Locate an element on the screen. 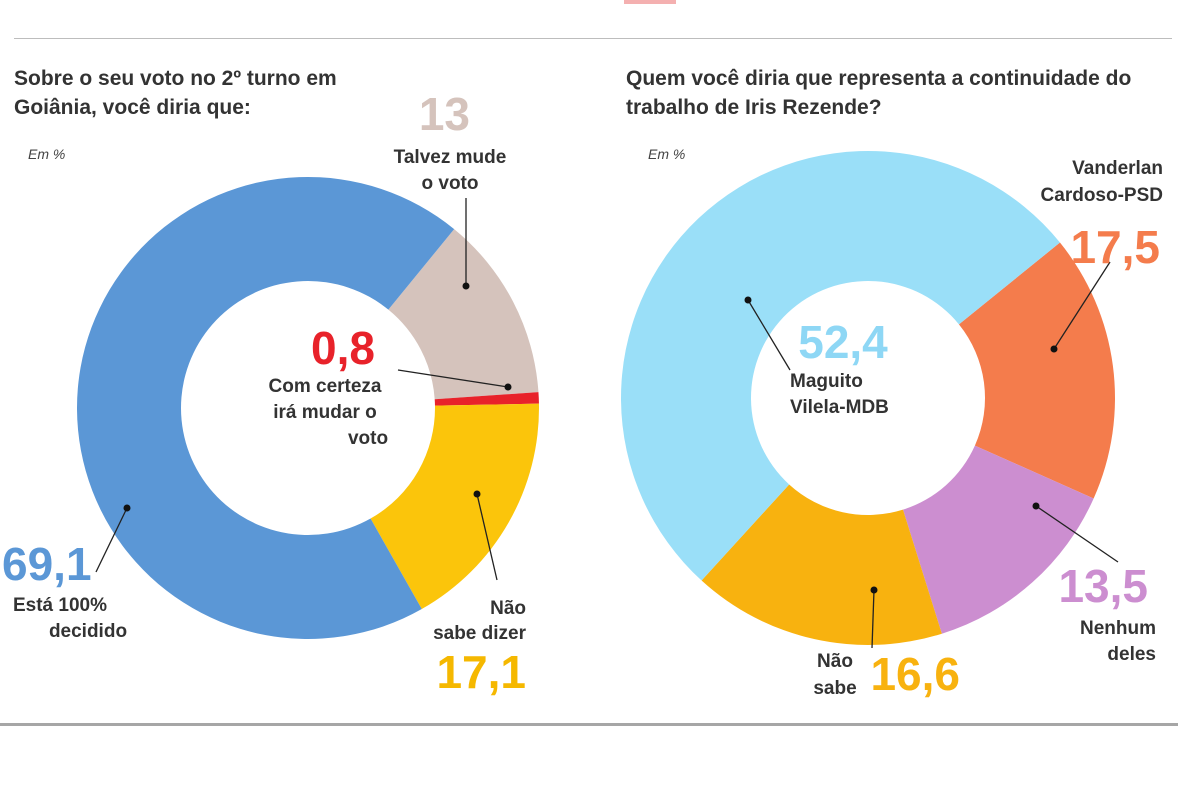  chart-1-value-label-2: 0,8 is located at coordinates (343, 348).